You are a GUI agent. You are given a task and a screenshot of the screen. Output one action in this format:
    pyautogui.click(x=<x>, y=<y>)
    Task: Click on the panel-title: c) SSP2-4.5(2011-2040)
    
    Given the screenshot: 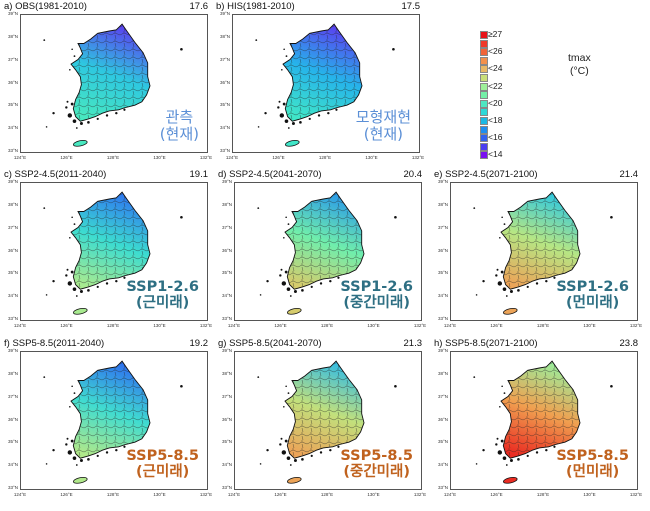 What is the action you would take?
    pyautogui.click(x=55, y=174)
    